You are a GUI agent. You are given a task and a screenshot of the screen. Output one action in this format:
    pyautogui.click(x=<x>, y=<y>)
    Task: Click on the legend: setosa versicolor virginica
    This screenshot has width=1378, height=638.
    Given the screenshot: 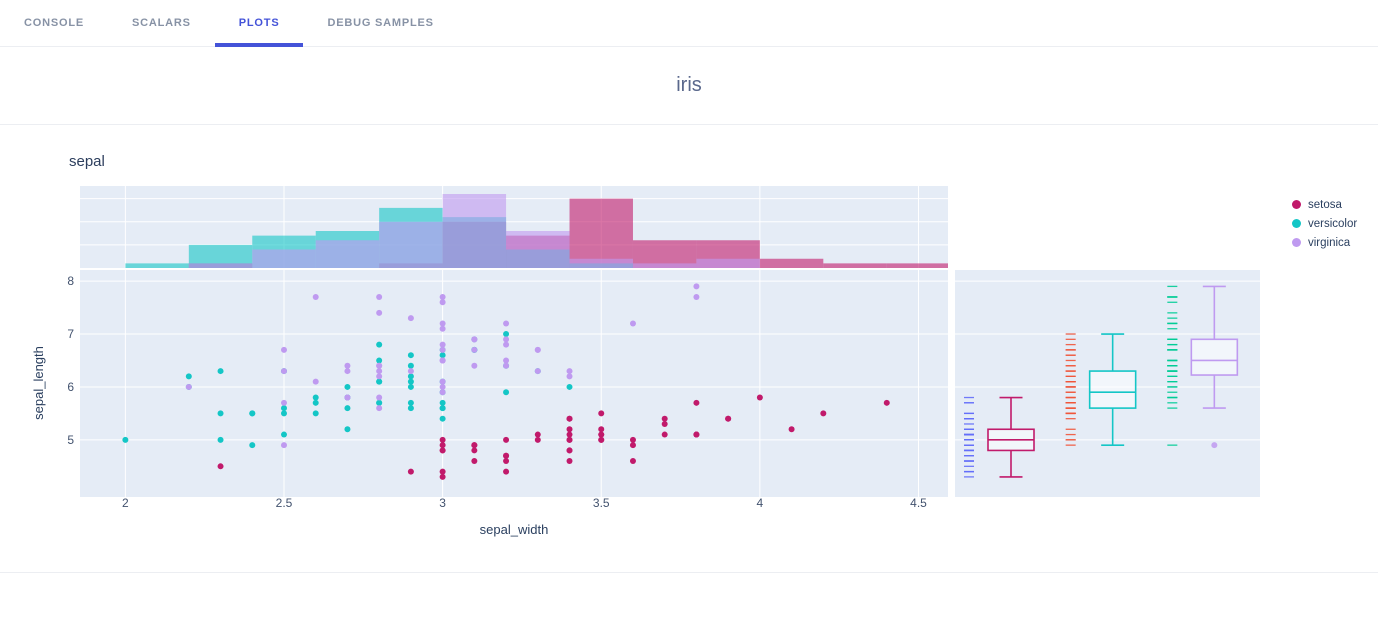 What is the action you would take?
    pyautogui.click(x=1324, y=223)
    